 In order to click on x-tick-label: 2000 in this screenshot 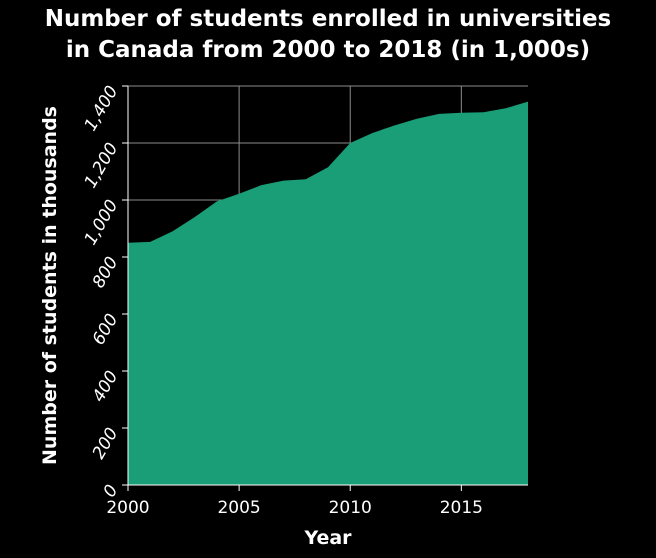, I will do `click(127, 508)`.